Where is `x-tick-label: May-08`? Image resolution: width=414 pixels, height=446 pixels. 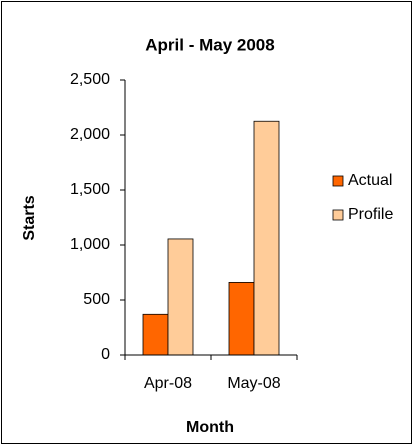 x-tick-label: May-08 is located at coordinates (253, 383).